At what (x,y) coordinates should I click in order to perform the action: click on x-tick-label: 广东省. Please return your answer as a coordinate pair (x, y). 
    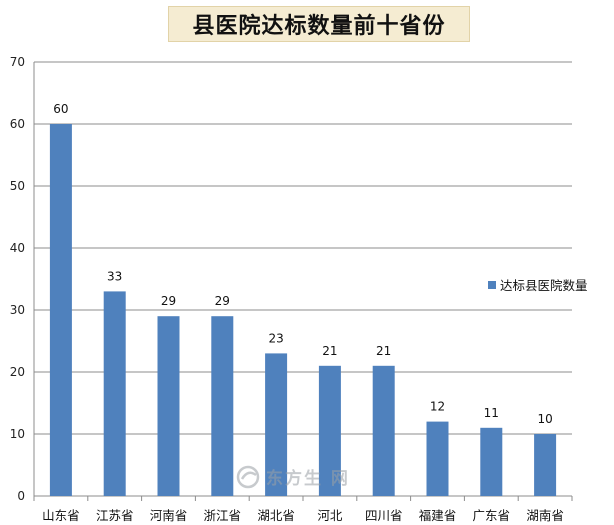
    Looking at the image, I should click on (492, 515).